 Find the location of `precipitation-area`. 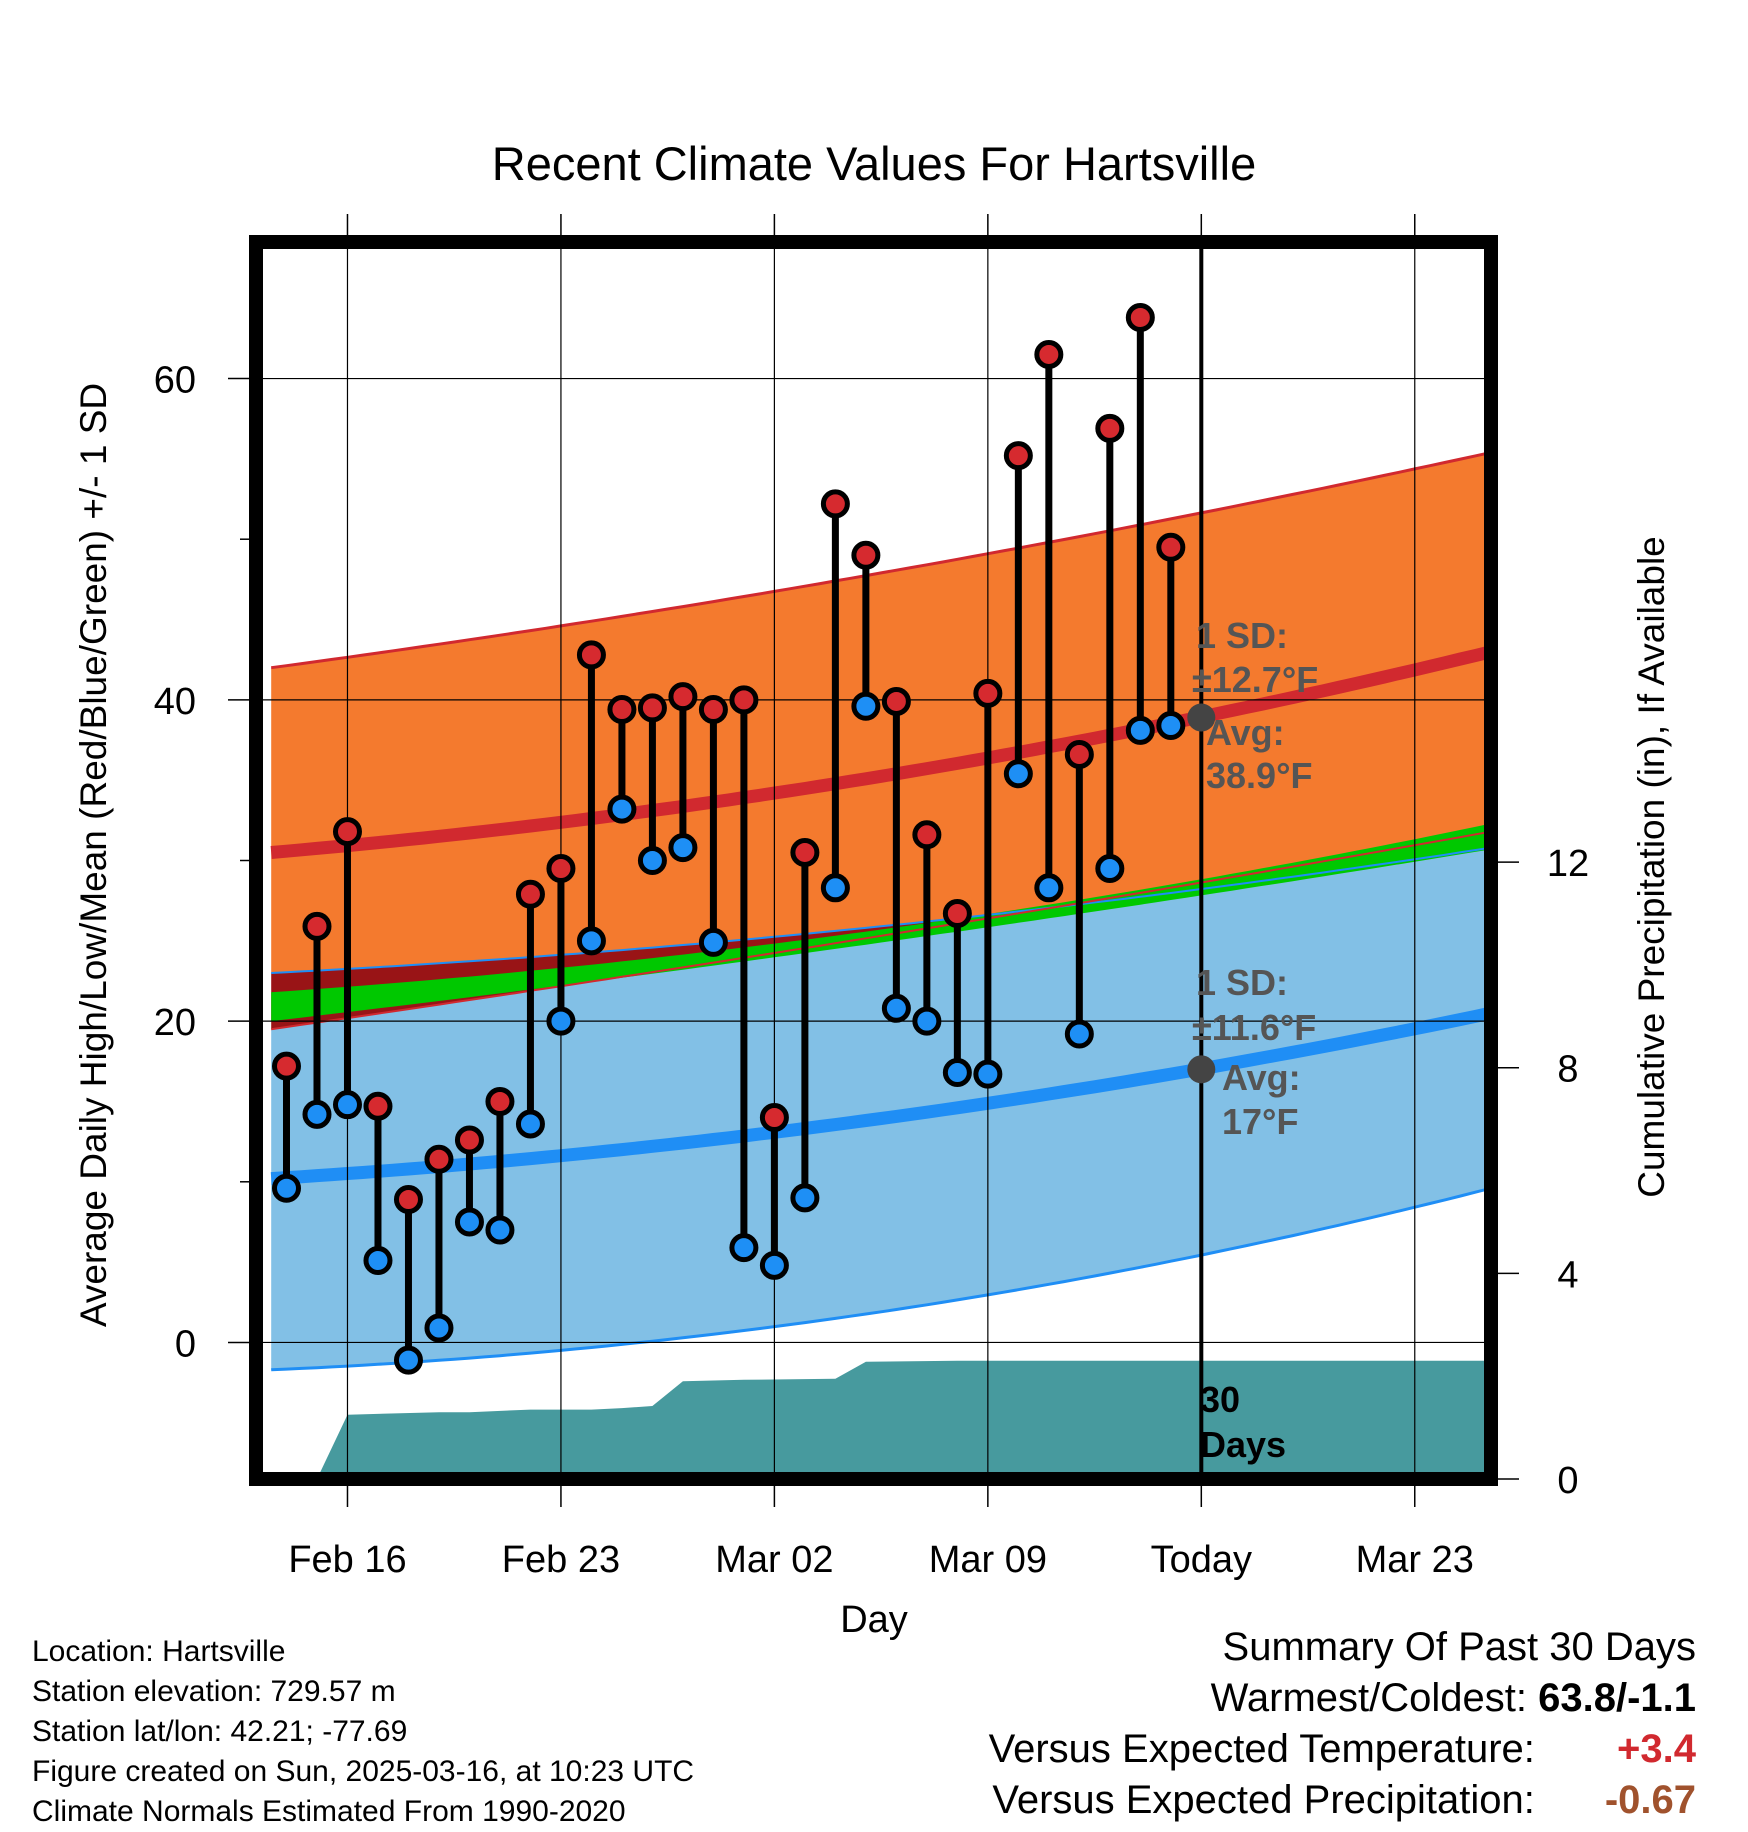

precipitation-area is located at coordinates (902, 1416).